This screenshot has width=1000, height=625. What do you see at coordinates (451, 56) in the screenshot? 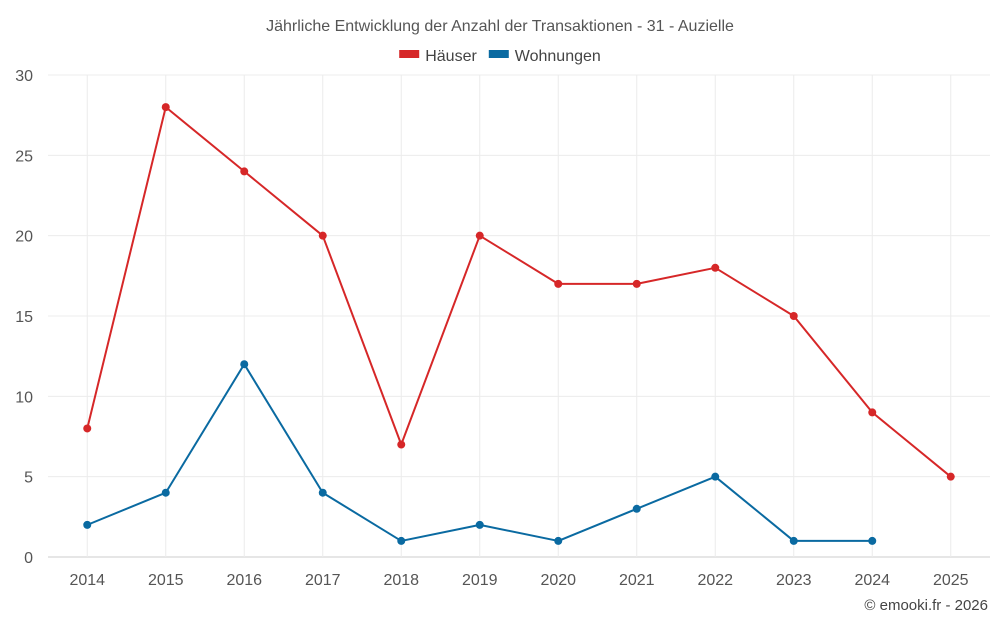
I see `legend-label: Häuser` at bounding box center [451, 56].